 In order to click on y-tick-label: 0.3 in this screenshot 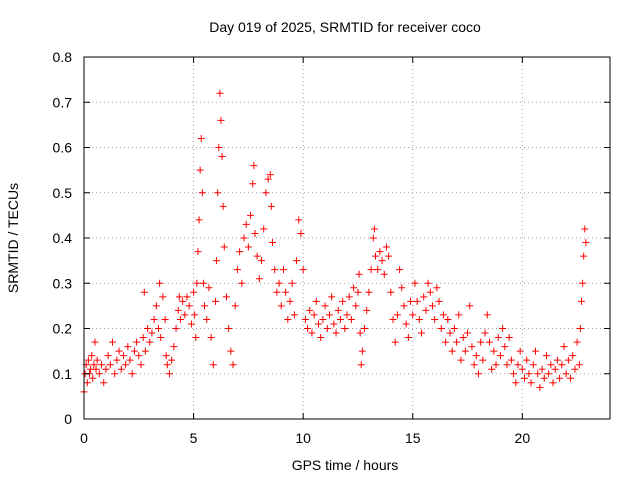, I will do `click(63, 283)`.